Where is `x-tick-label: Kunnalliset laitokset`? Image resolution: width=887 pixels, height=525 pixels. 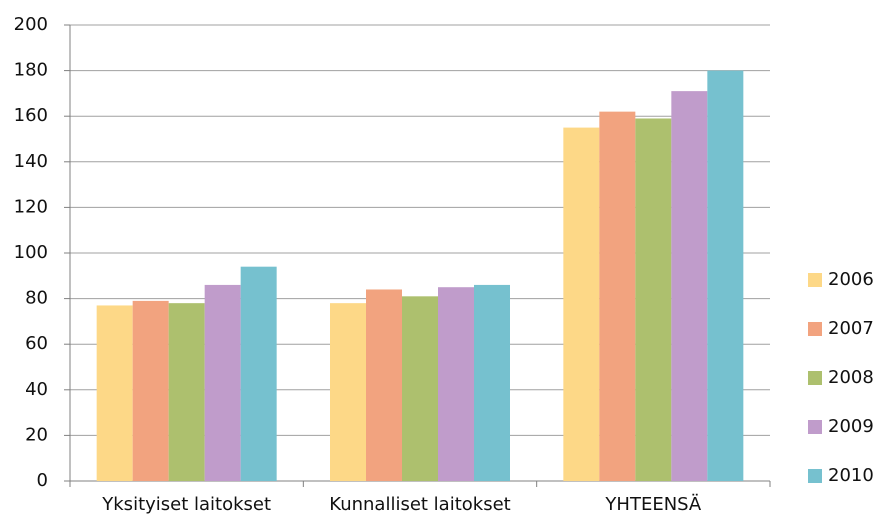
x-tick-label: Kunnalliset laitokset is located at coordinates (419, 504).